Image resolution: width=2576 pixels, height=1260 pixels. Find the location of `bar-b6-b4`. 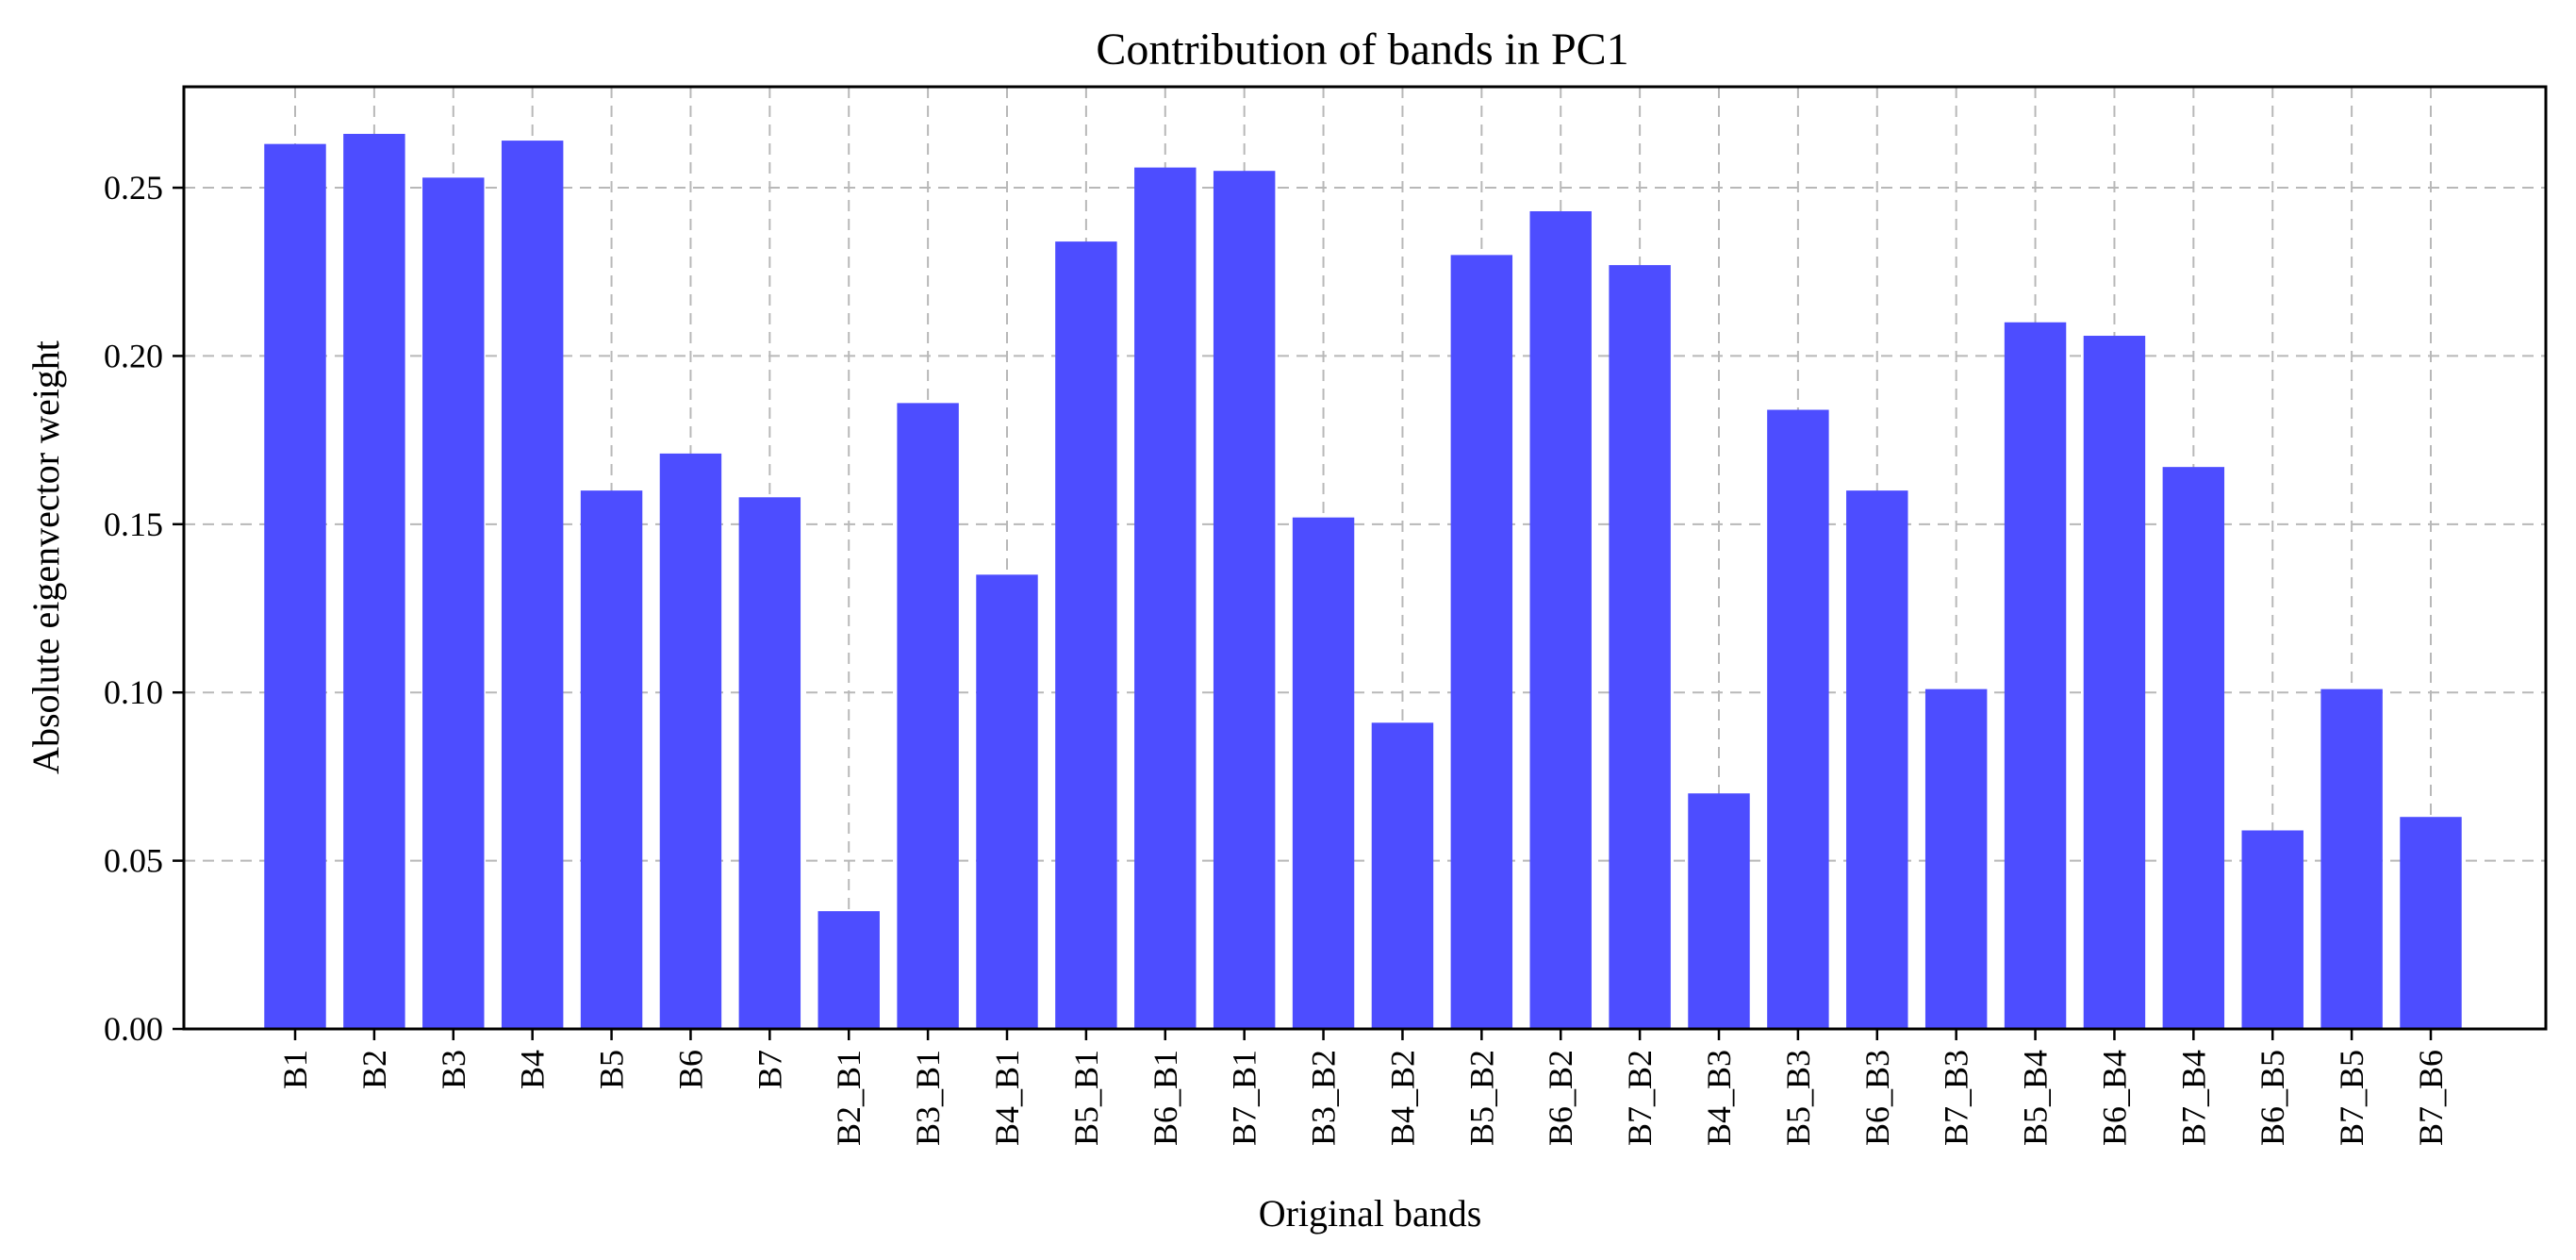

bar-b6-b4 is located at coordinates (2114, 682).